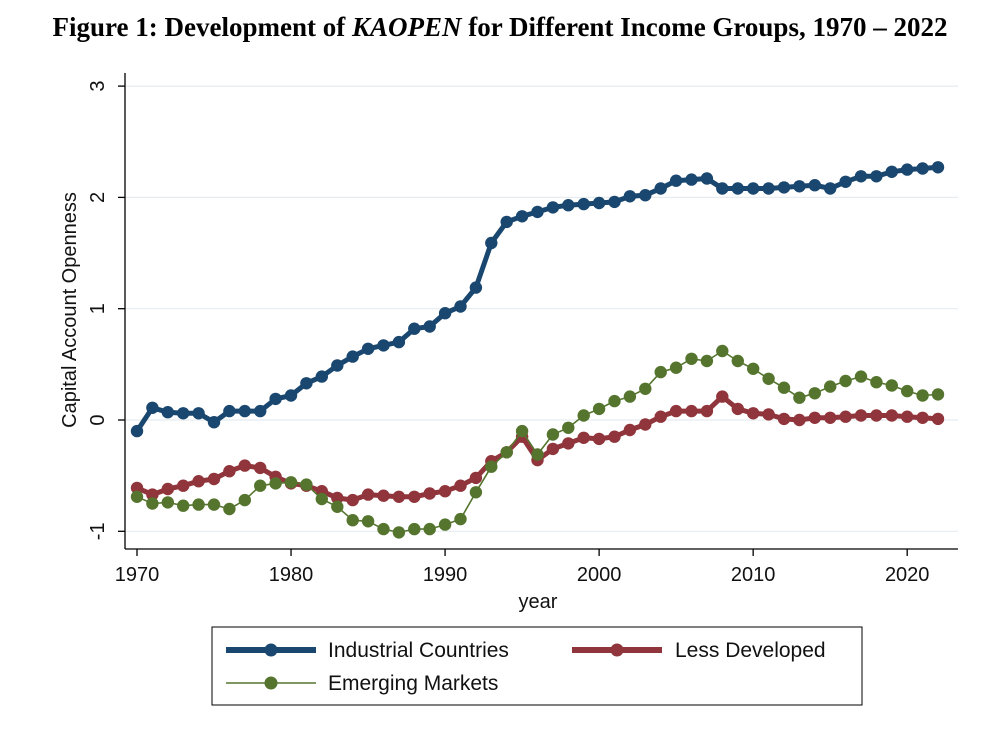  I want to click on x-tick-label: 2000, so click(599, 575).